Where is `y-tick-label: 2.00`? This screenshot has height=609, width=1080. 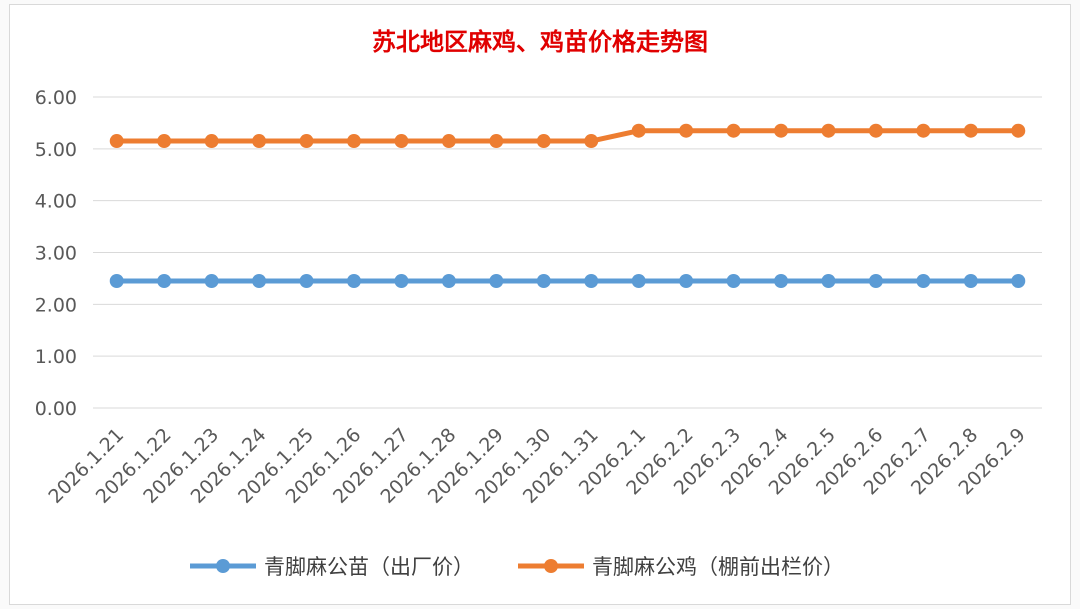
y-tick-label: 2.00 is located at coordinates (56, 305).